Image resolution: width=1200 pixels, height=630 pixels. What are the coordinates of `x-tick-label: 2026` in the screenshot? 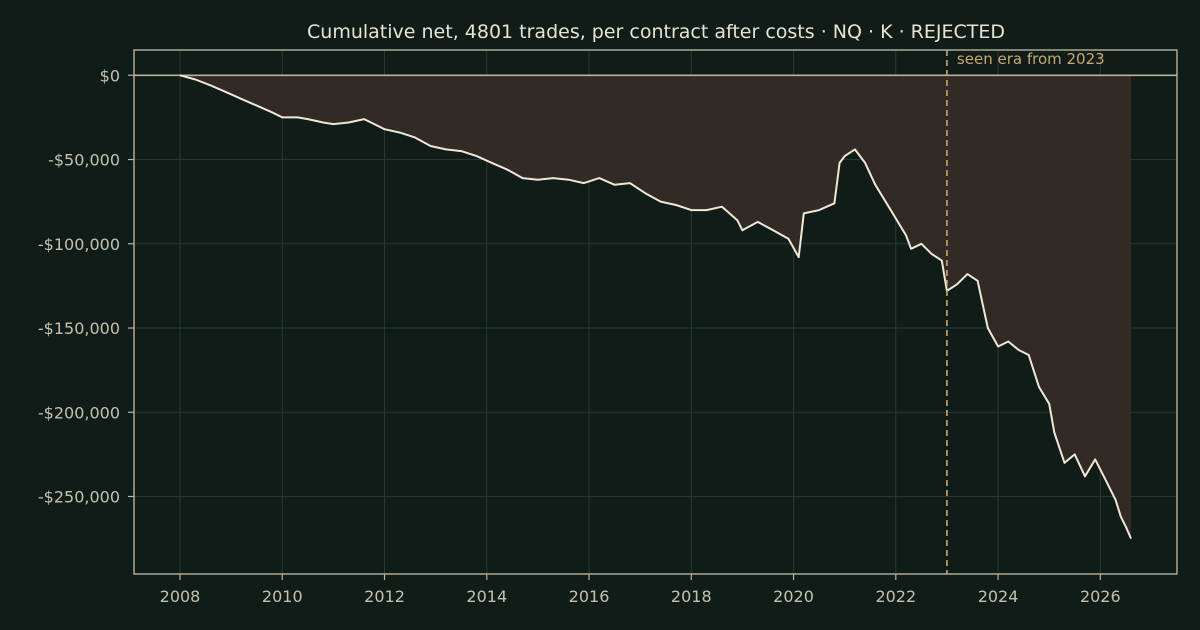 It's located at (1100, 596).